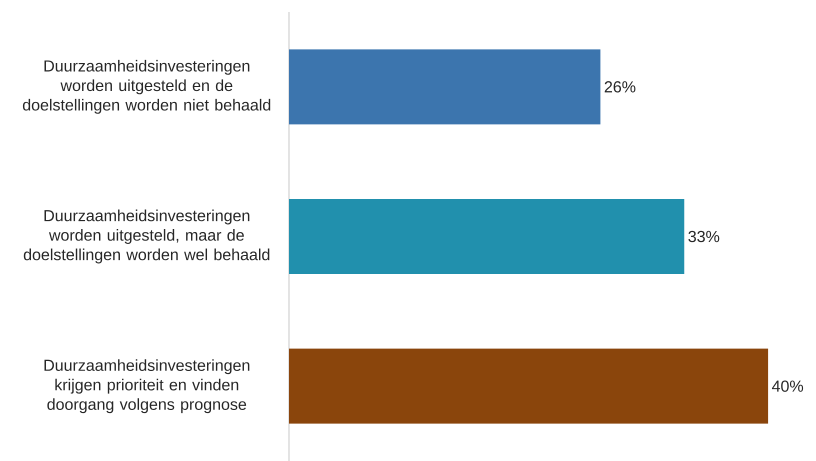 The height and width of the screenshot is (461, 816). What do you see at coordinates (147, 386) in the screenshot?
I see `y-tick-label: Duurzaamheidsinvesteringen krijgen prioriteit en vinden doorgang volgens prognose` at bounding box center [147, 386].